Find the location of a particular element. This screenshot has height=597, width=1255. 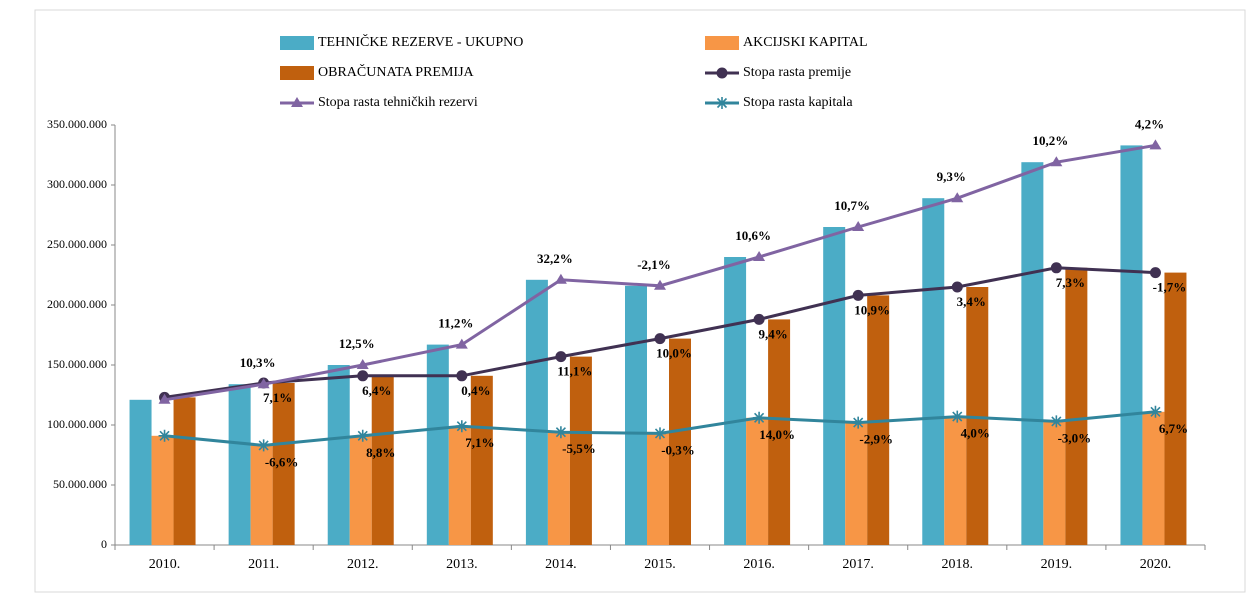

y-tick-label: 200.000.000 is located at coordinates (77, 304).